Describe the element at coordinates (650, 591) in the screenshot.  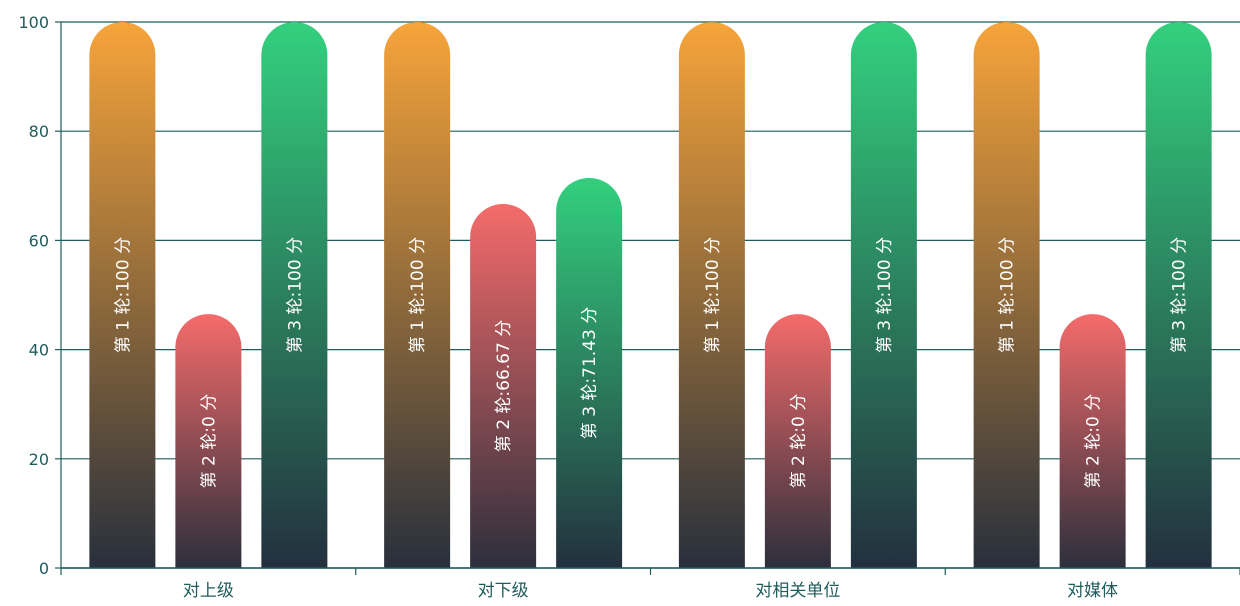
I see `x-axis-categories: 对上级 对下级 对相关单位 对媒体` at that location.